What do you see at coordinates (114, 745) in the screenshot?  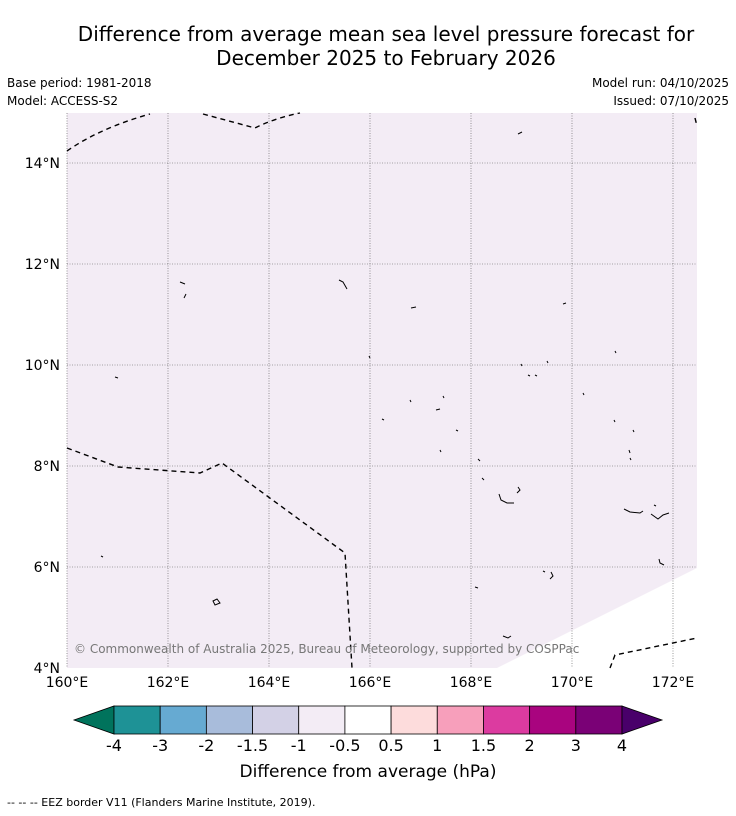 I see `colorbar-tick-label: -4` at bounding box center [114, 745].